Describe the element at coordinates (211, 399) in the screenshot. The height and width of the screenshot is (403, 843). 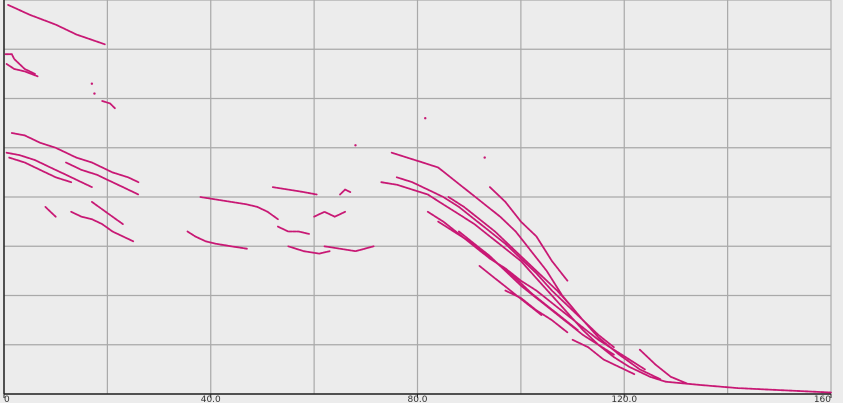
I see `x-tick-label-1: 40.0` at that location.